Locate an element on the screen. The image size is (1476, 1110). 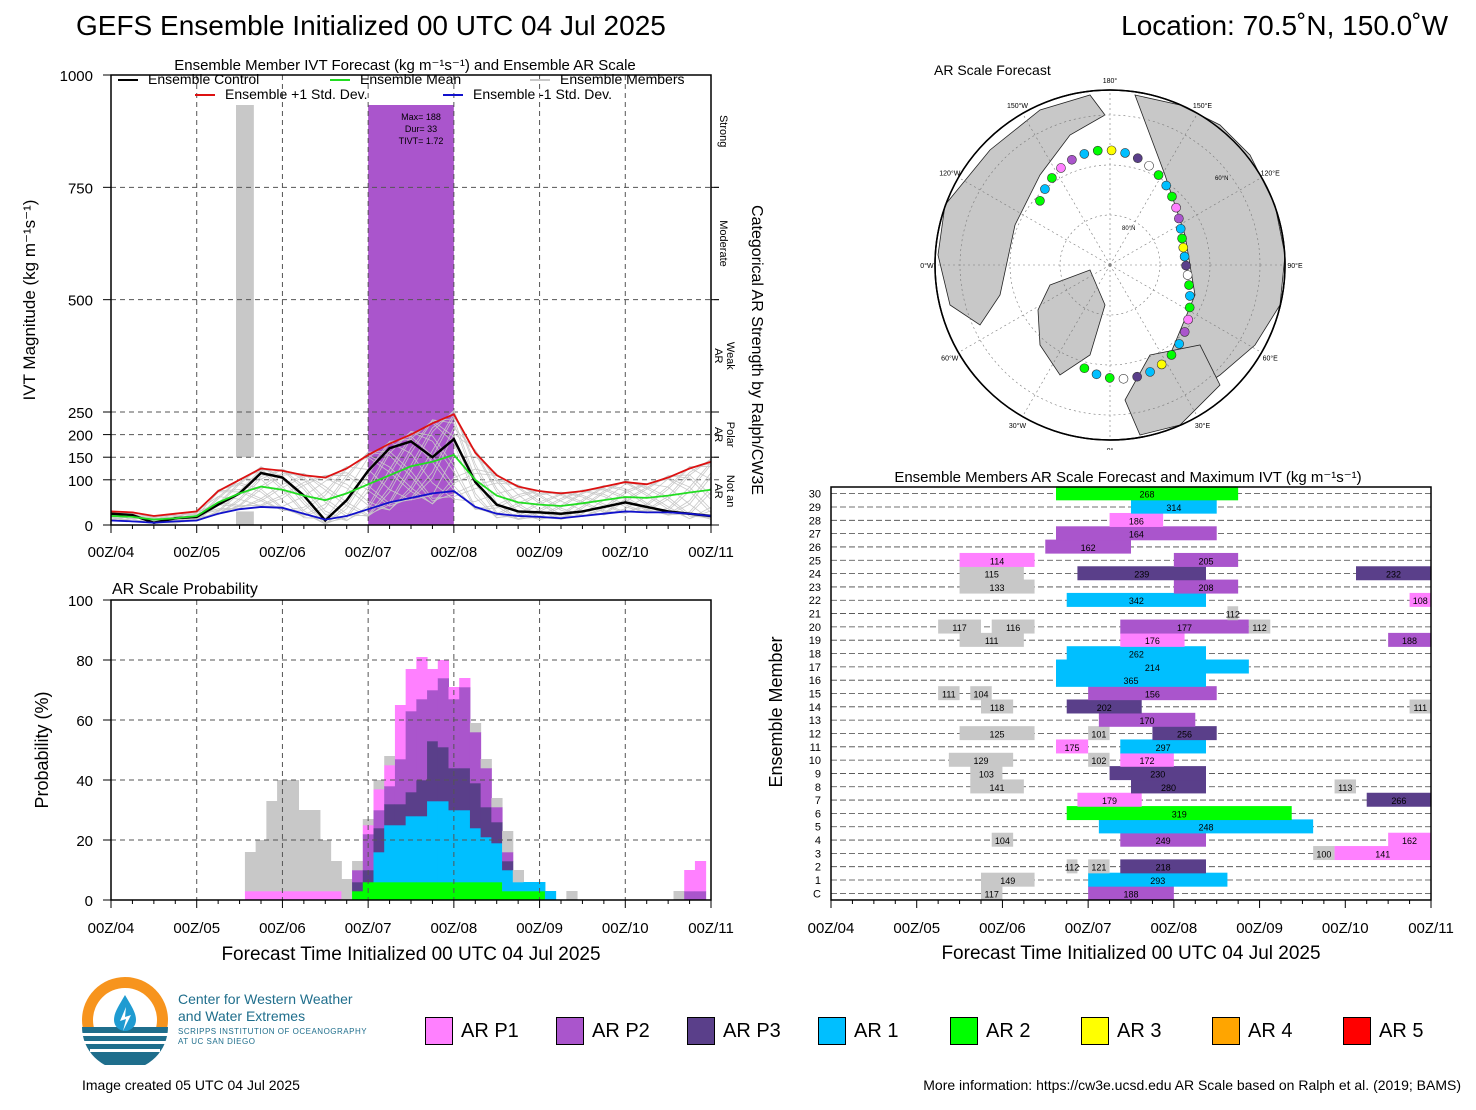
legend-item-ar5: AR 5 is located at coordinates (1383, 1031).